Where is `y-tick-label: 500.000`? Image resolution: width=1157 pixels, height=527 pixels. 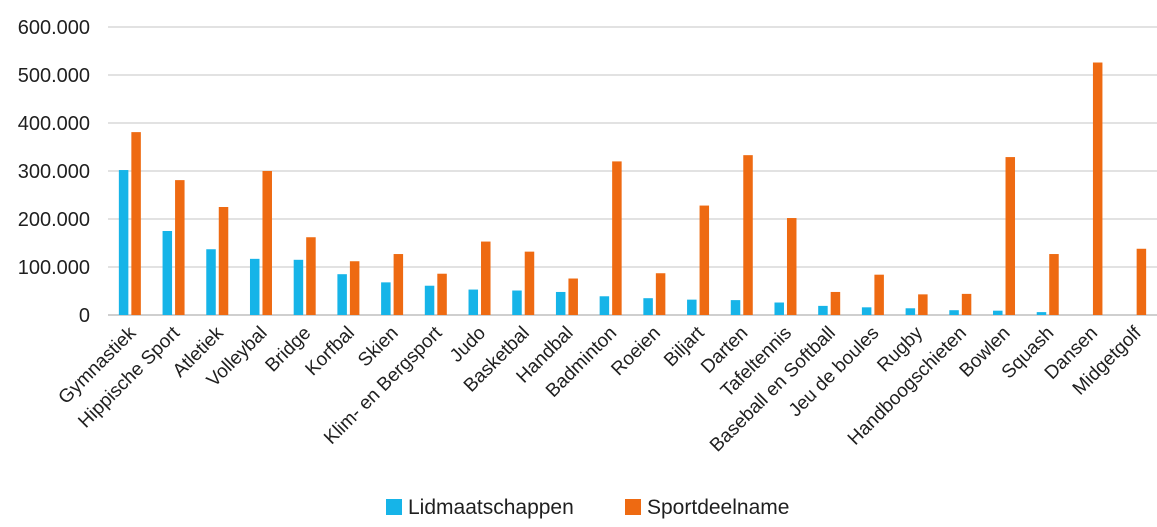 y-tick-label: 500.000 is located at coordinates (54, 76).